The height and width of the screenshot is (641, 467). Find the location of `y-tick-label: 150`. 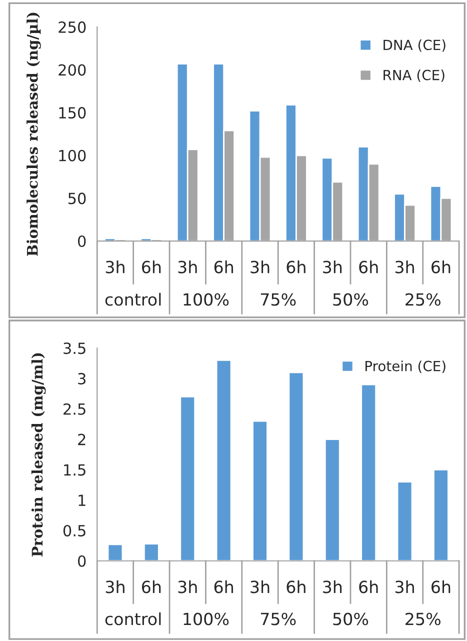

y-tick-label: 150 is located at coordinates (72, 113).